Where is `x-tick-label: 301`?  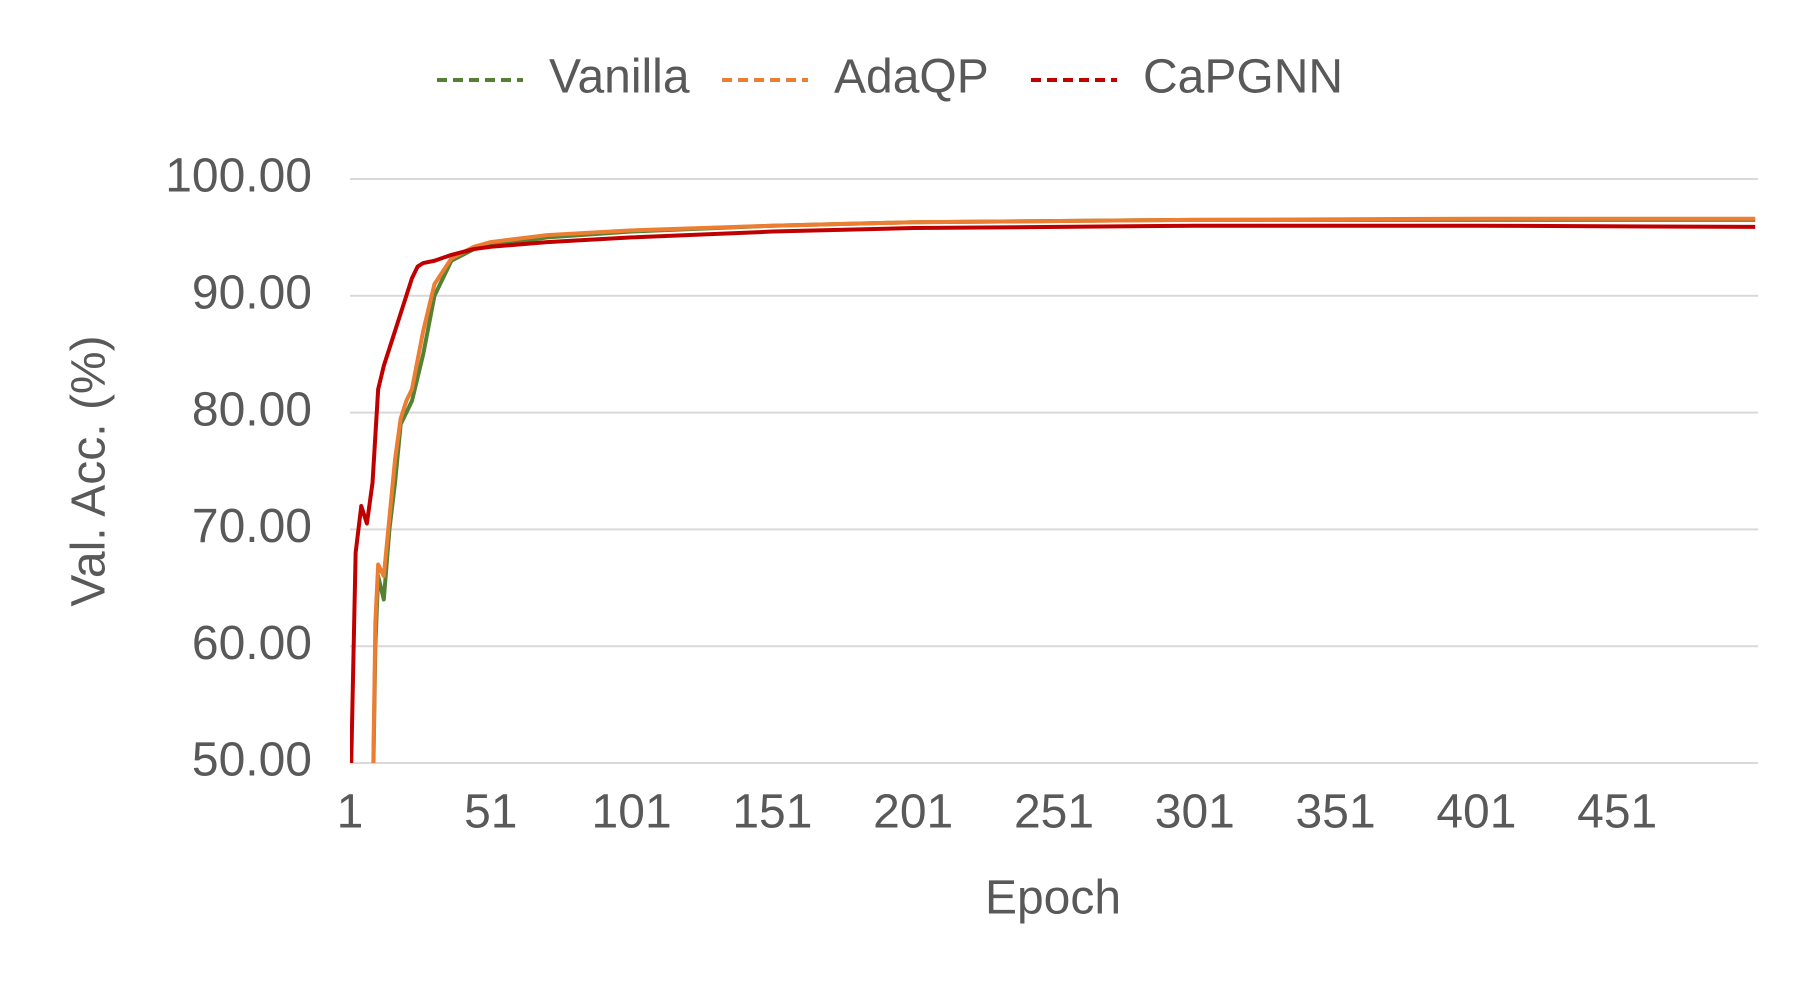
x-tick-label: 301 is located at coordinates (1195, 812).